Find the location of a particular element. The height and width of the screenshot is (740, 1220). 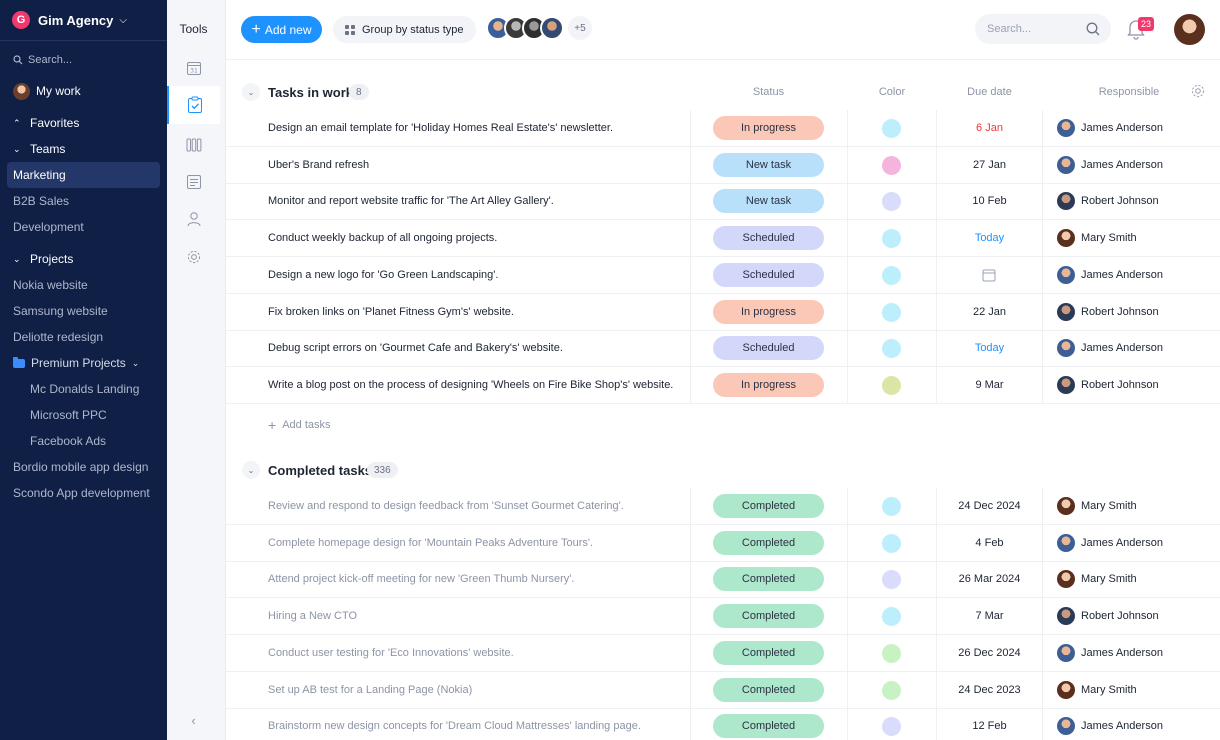

gear-icon is located at coordinates (1198, 91).